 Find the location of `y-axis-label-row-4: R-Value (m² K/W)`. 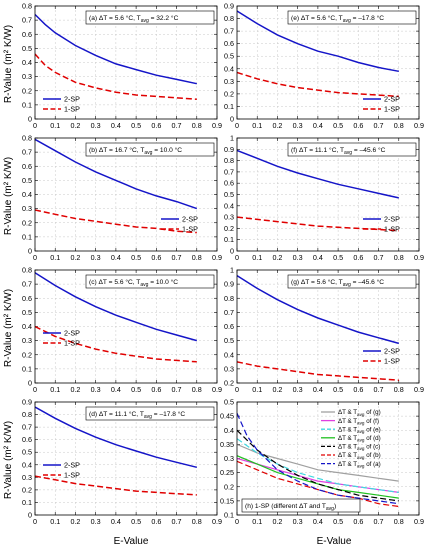

y-axis-label-row-4: R-Value (m² K/W) is located at coordinates (8, 460).